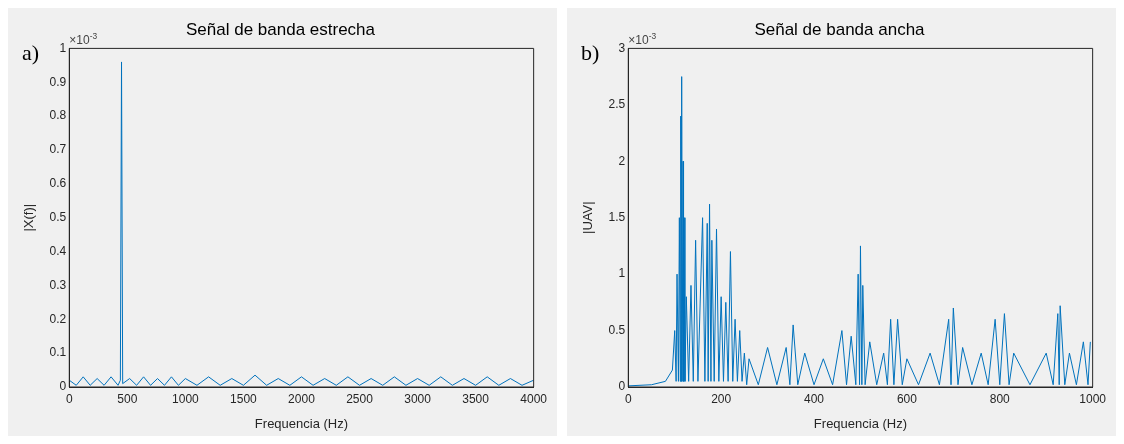  What do you see at coordinates (31, 53) in the screenshot?
I see `text: a)` at bounding box center [31, 53].